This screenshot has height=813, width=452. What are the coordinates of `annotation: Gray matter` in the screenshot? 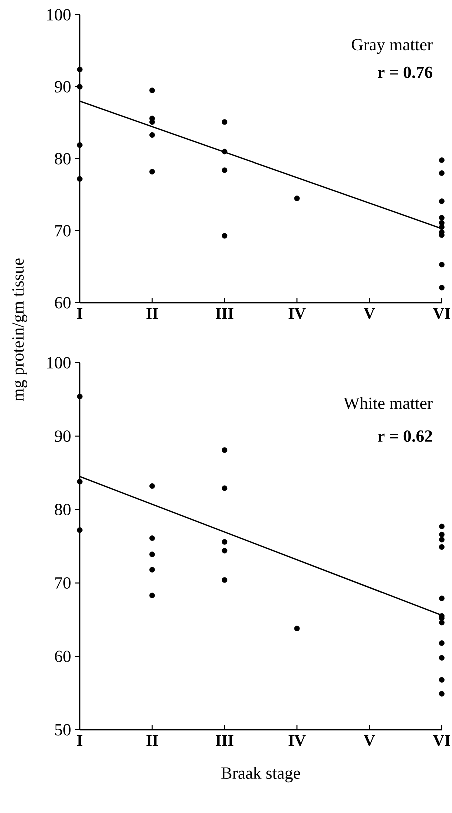 It's located at (392, 46).